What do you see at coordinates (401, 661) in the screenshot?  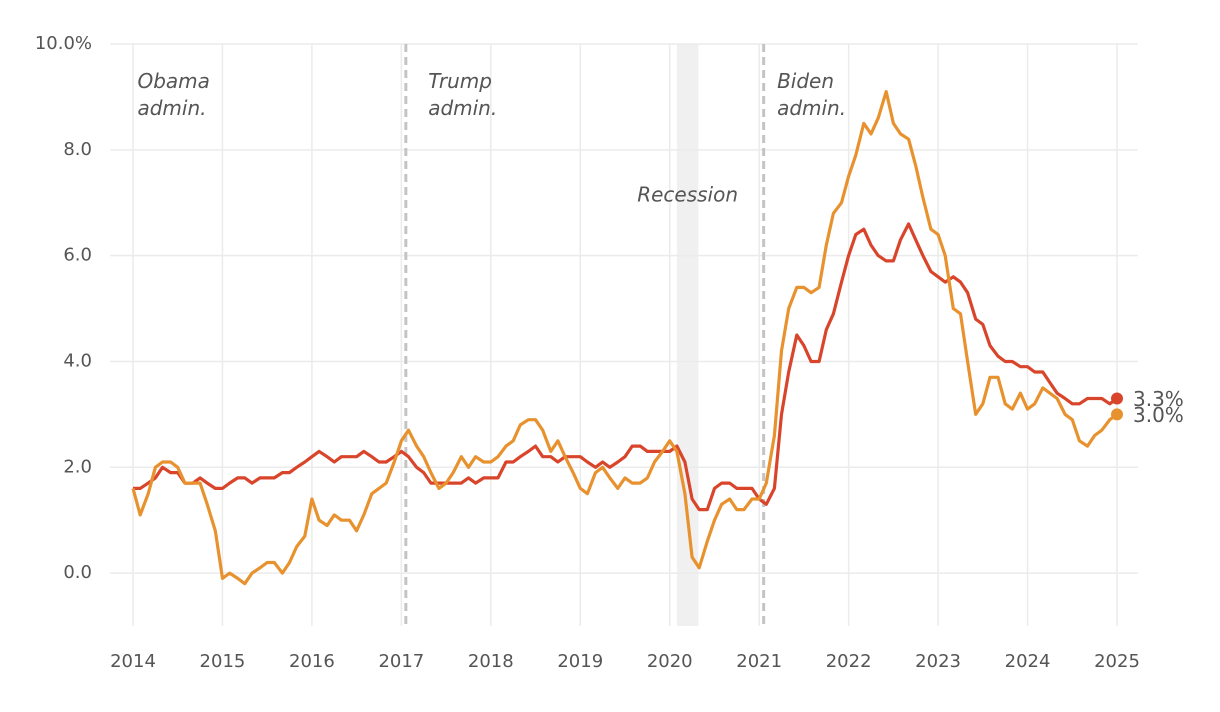 I see `x-tick-label: 2017` at bounding box center [401, 661].